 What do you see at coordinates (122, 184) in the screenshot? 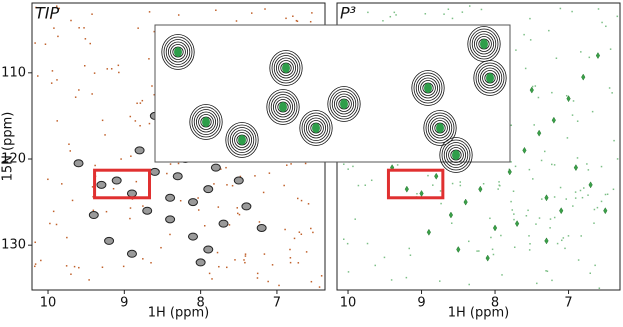
I see `highlight-box` at bounding box center [122, 184].